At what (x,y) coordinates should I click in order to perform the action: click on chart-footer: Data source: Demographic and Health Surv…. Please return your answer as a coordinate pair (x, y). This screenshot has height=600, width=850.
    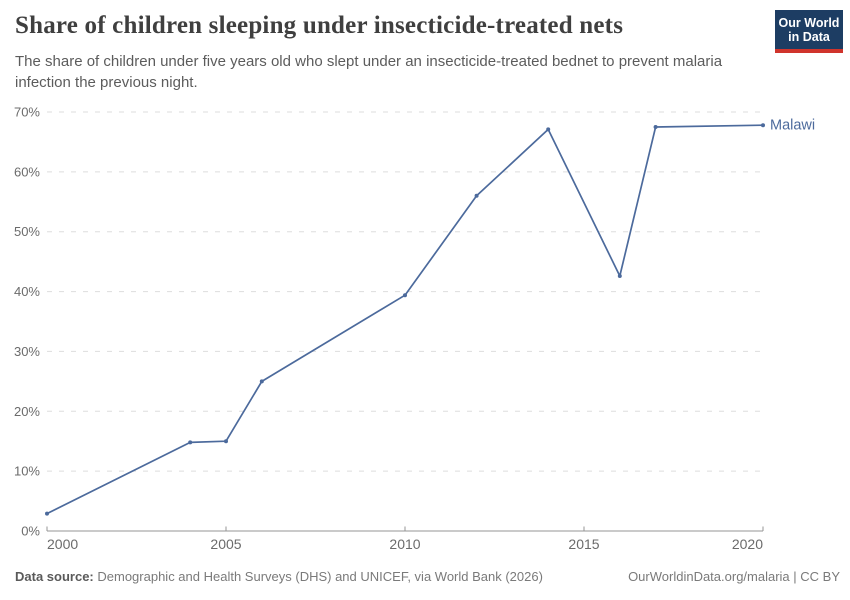
    Looking at the image, I should click on (427, 576).